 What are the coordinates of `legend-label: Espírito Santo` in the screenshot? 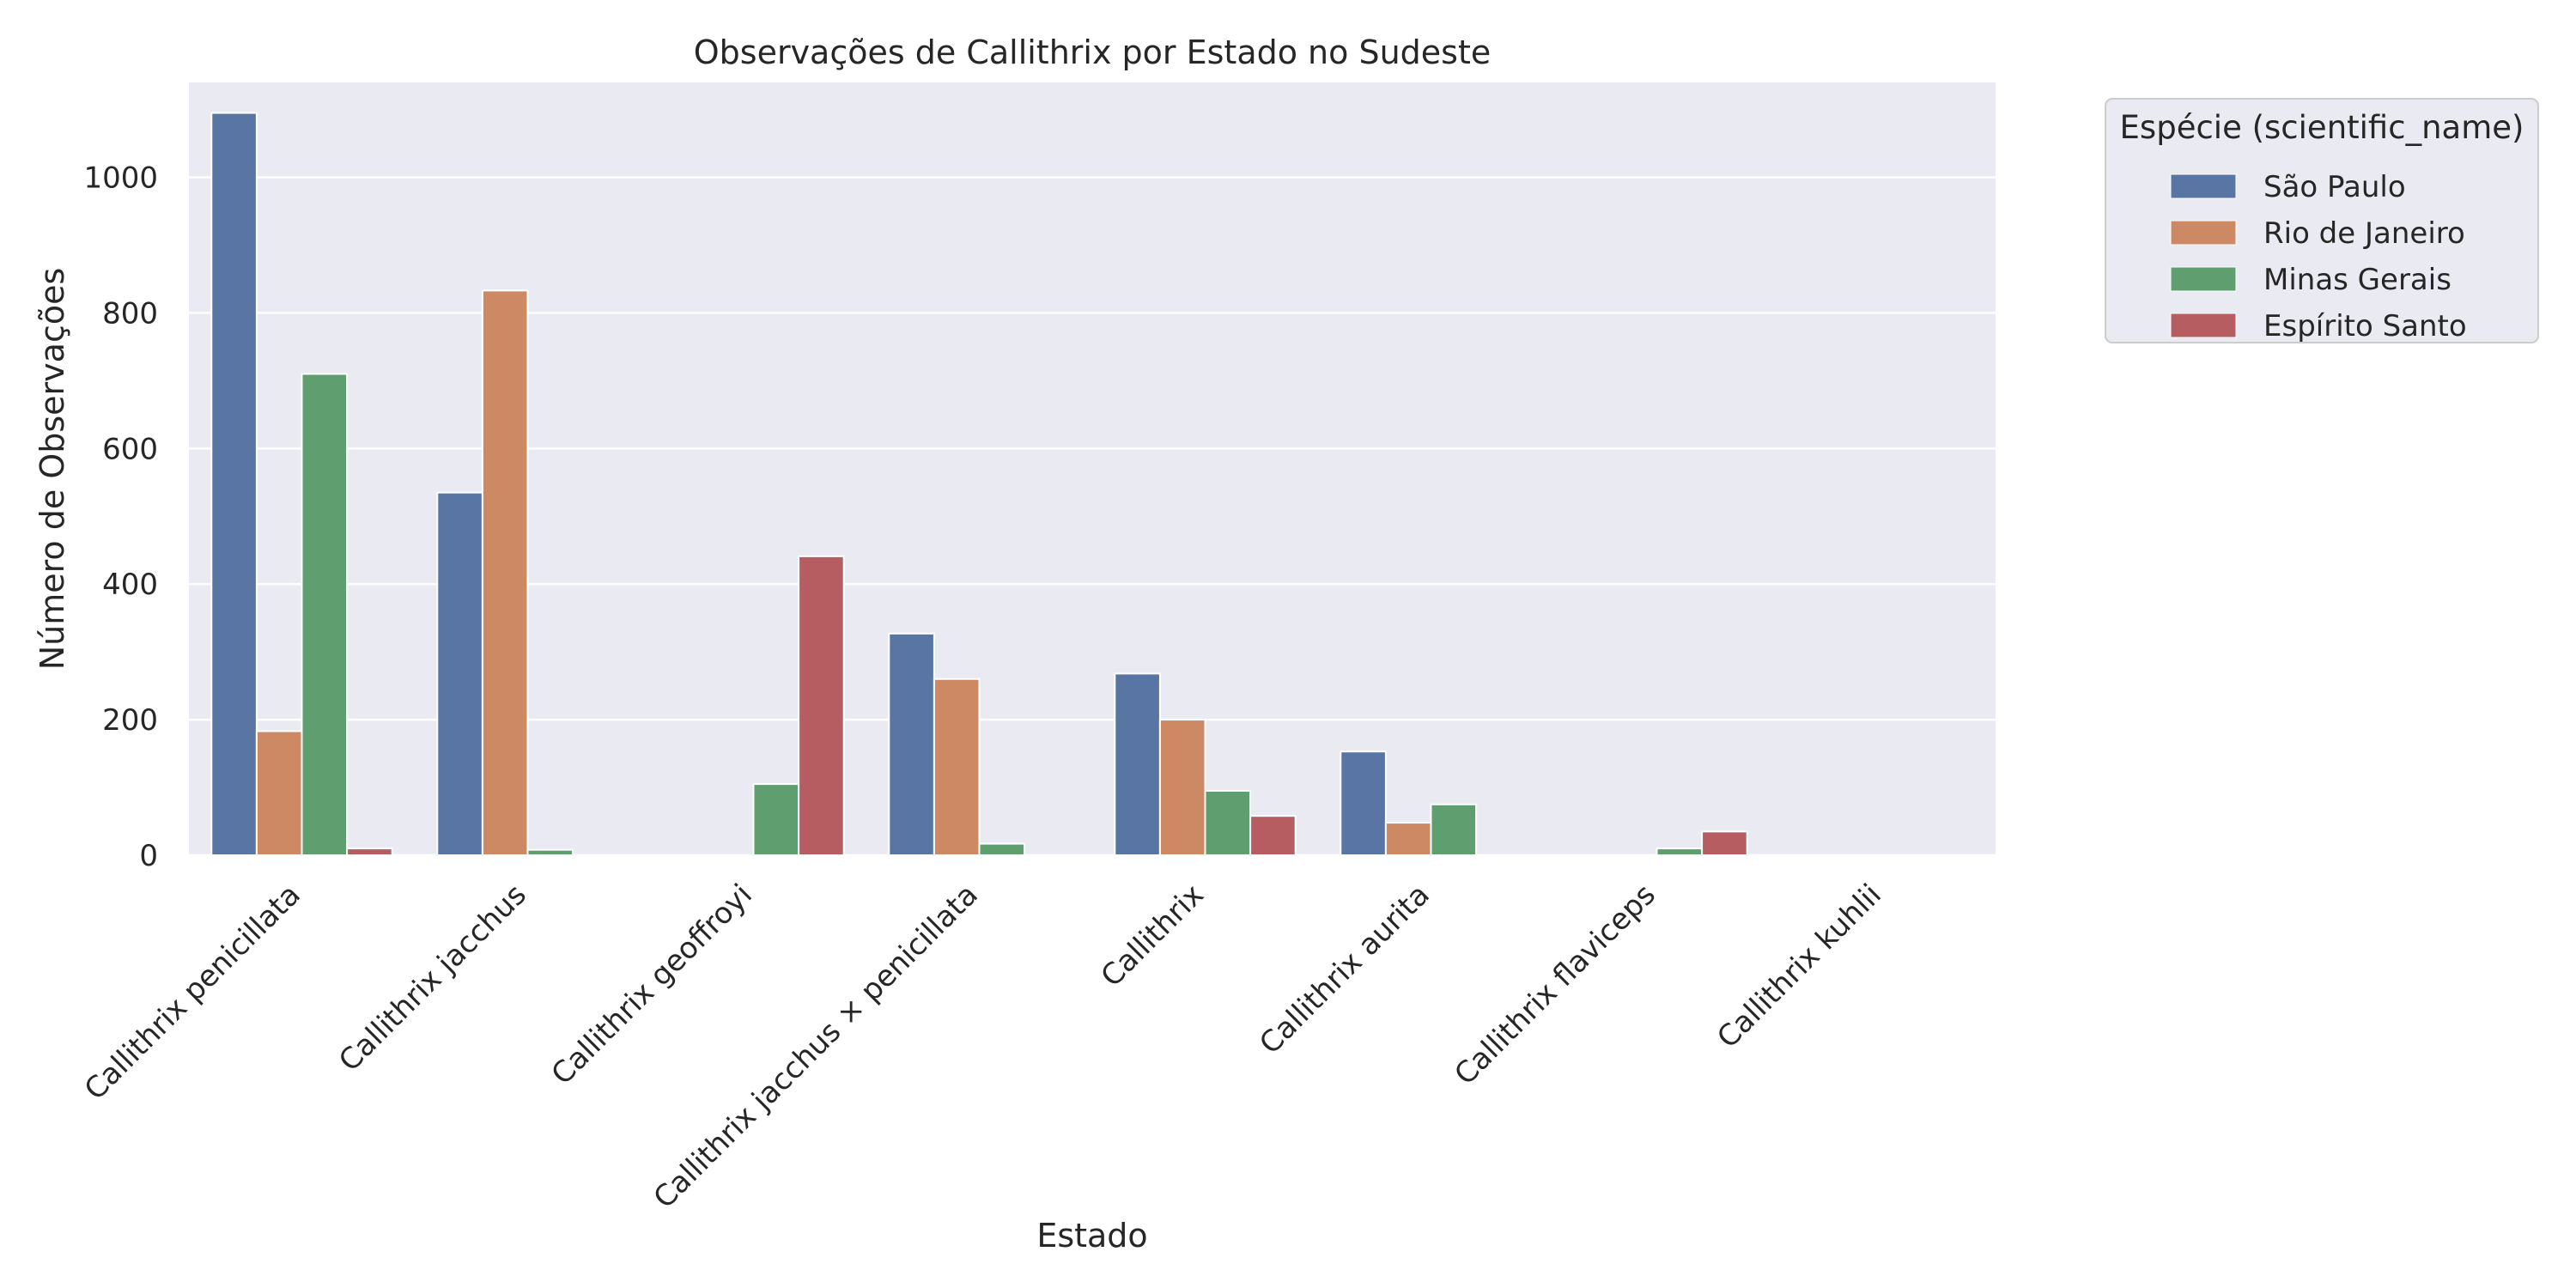 It's located at (2365, 326).